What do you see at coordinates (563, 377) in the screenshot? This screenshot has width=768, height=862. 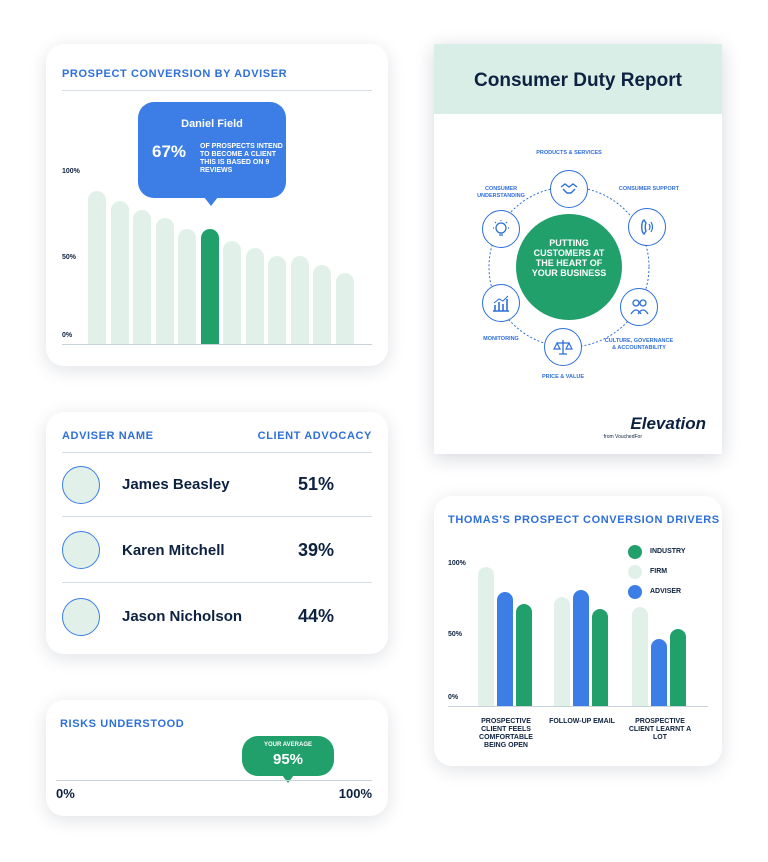 I see `node-label-price: PRICE & VALUE` at bounding box center [563, 377].